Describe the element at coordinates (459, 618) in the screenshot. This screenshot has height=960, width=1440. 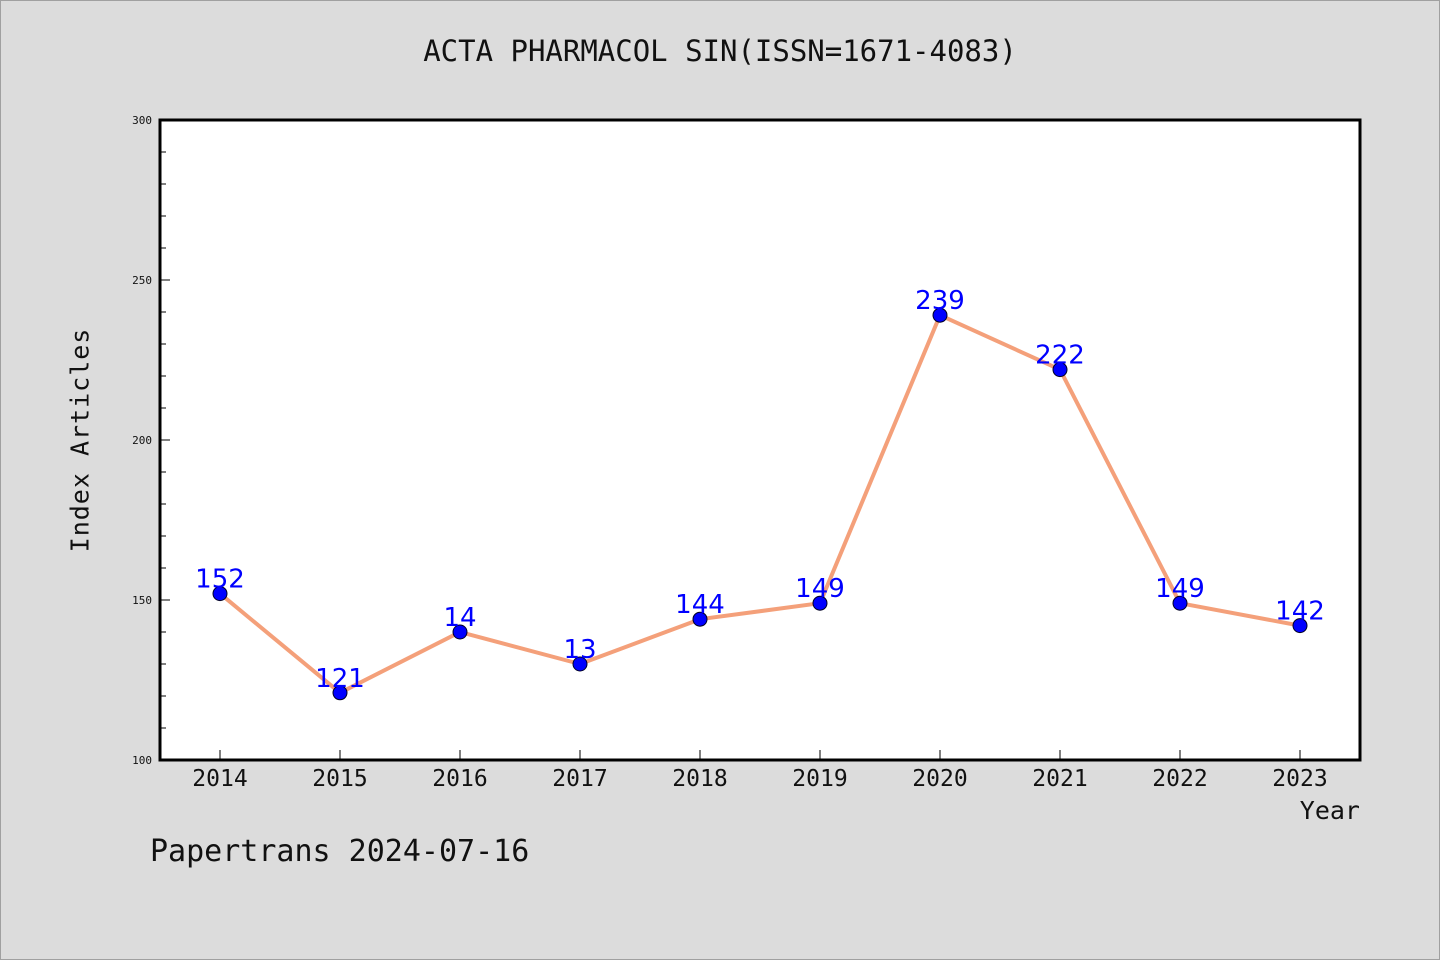
I see `data-label: 14` at that location.